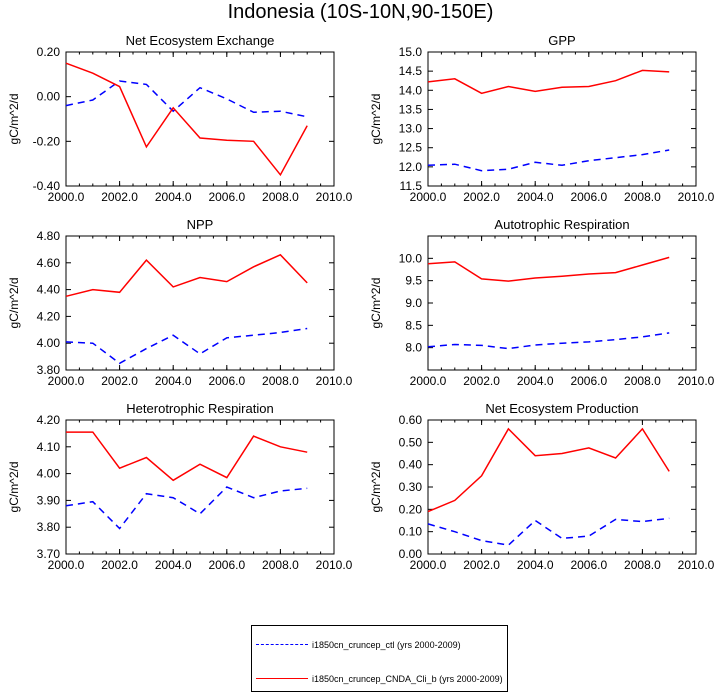 The height and width of the screenshot is (699, 721). I want to click on y-tick-label: -0.20, so click(47, 141).